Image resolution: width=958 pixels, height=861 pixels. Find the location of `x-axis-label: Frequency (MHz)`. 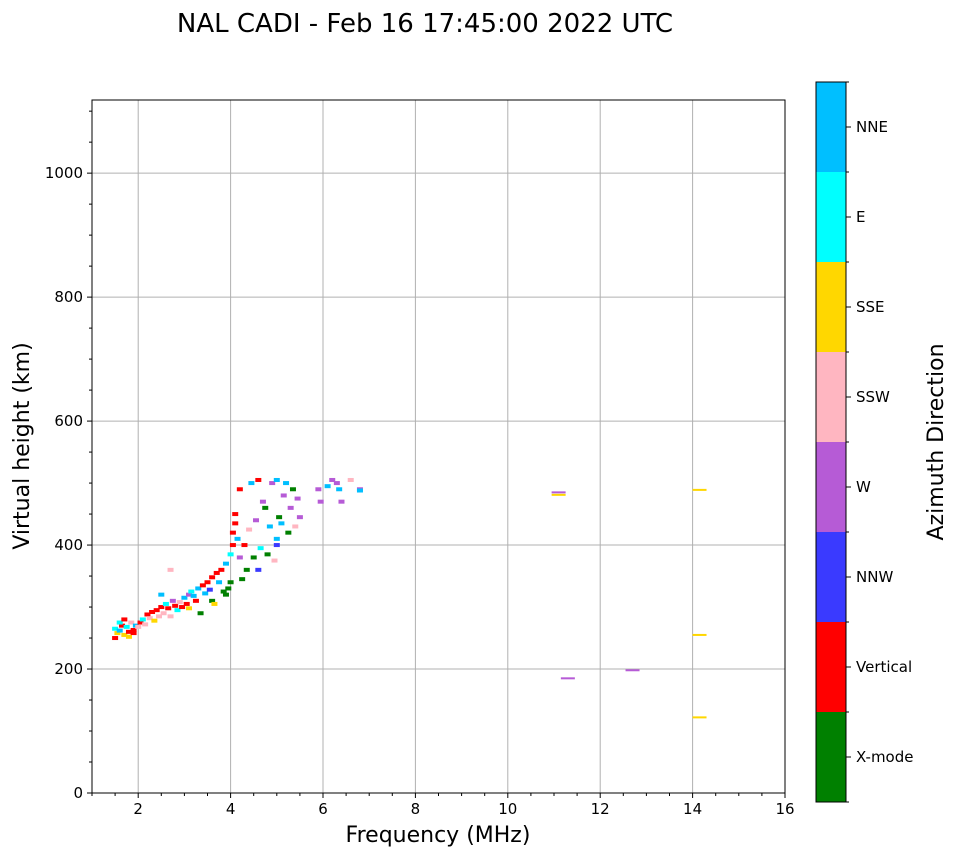

x-axis-label: Frequency (MHz) is located at coordinates (438, 835).